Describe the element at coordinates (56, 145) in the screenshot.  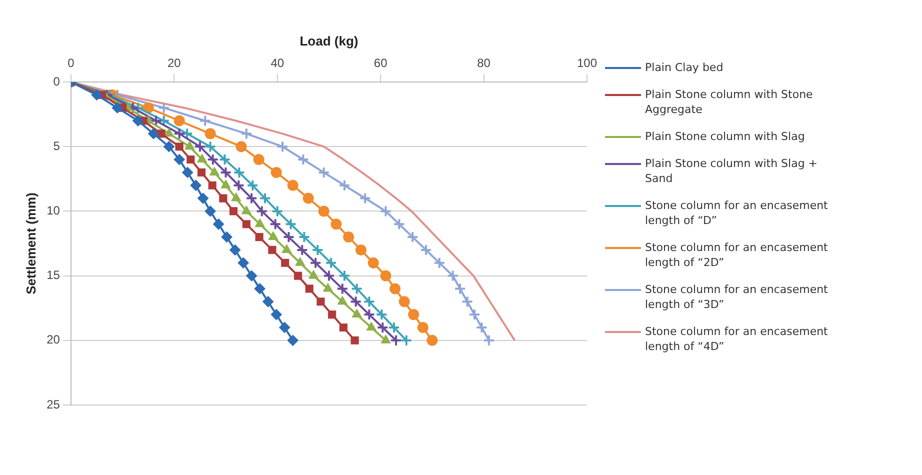
I see `y-tick-label: 5` at that location.